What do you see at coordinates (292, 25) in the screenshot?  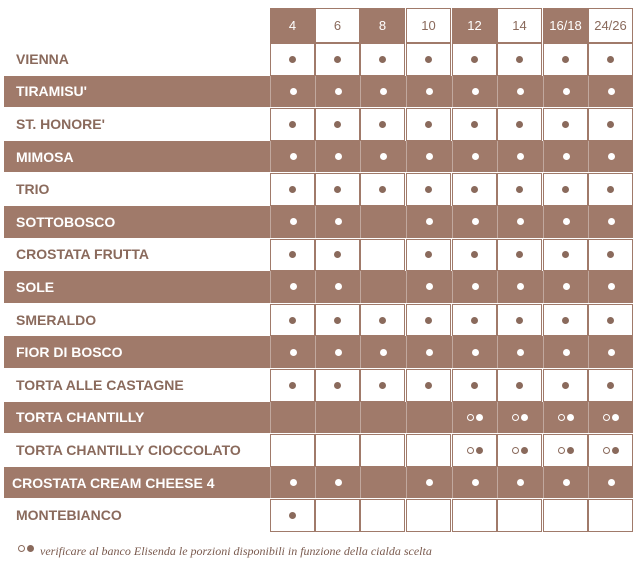 I see `size-header-4: 4` at bounding box center [292, 25].